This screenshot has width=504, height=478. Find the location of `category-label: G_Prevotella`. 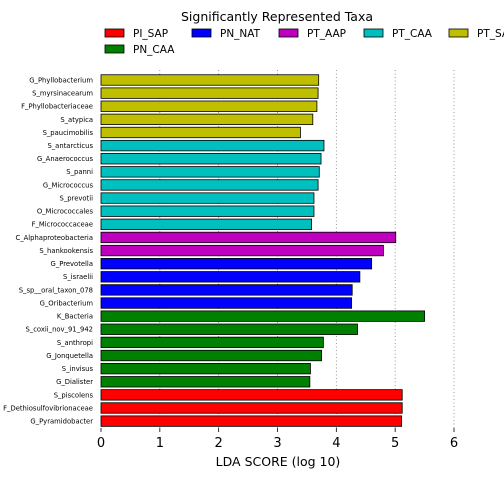

category-label: G_Prevotella is located at coordinates (72, 264).